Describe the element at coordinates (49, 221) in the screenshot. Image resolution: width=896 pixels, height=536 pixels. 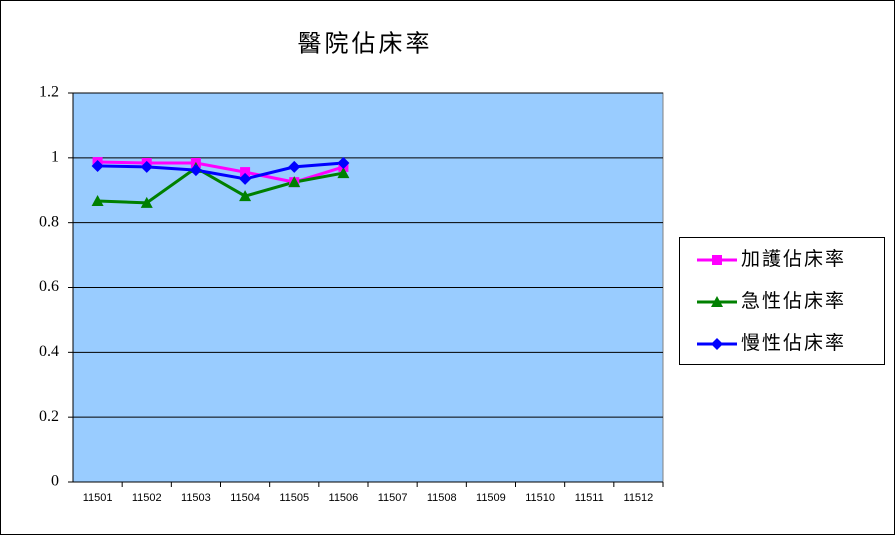
I see `y-tick-label: 0.8` at that location.